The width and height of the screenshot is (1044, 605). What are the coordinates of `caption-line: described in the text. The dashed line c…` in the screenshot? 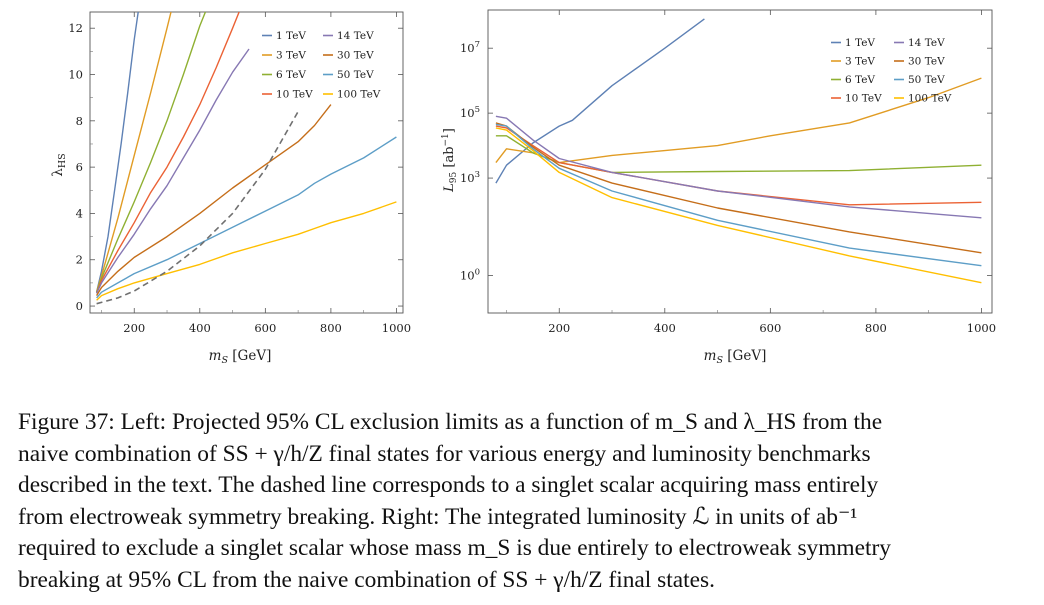 It's located at (448, 485).